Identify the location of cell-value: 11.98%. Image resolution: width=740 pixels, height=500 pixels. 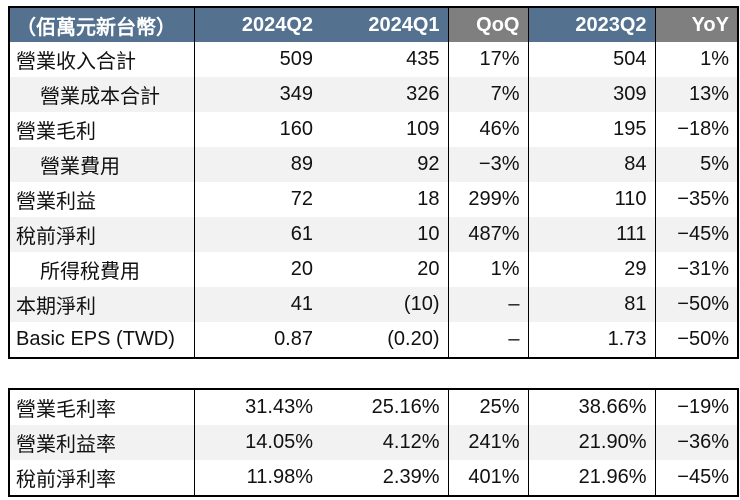
(279, 477).